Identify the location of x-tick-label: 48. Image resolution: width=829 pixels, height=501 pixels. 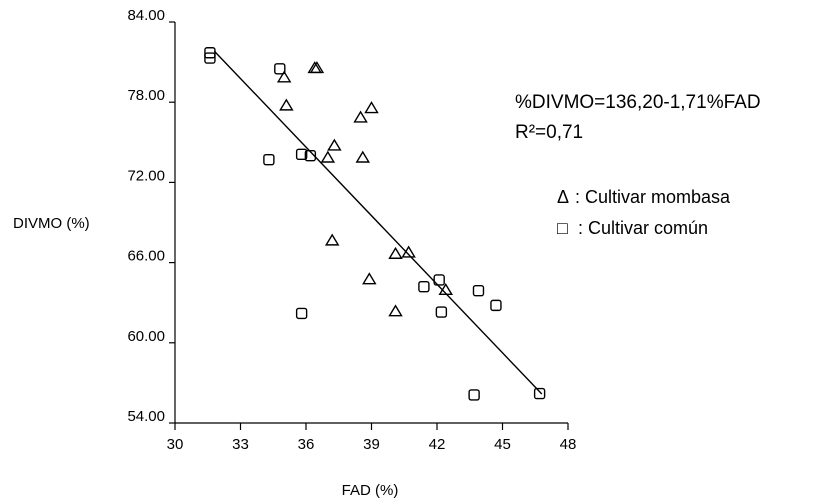
(568, 444).